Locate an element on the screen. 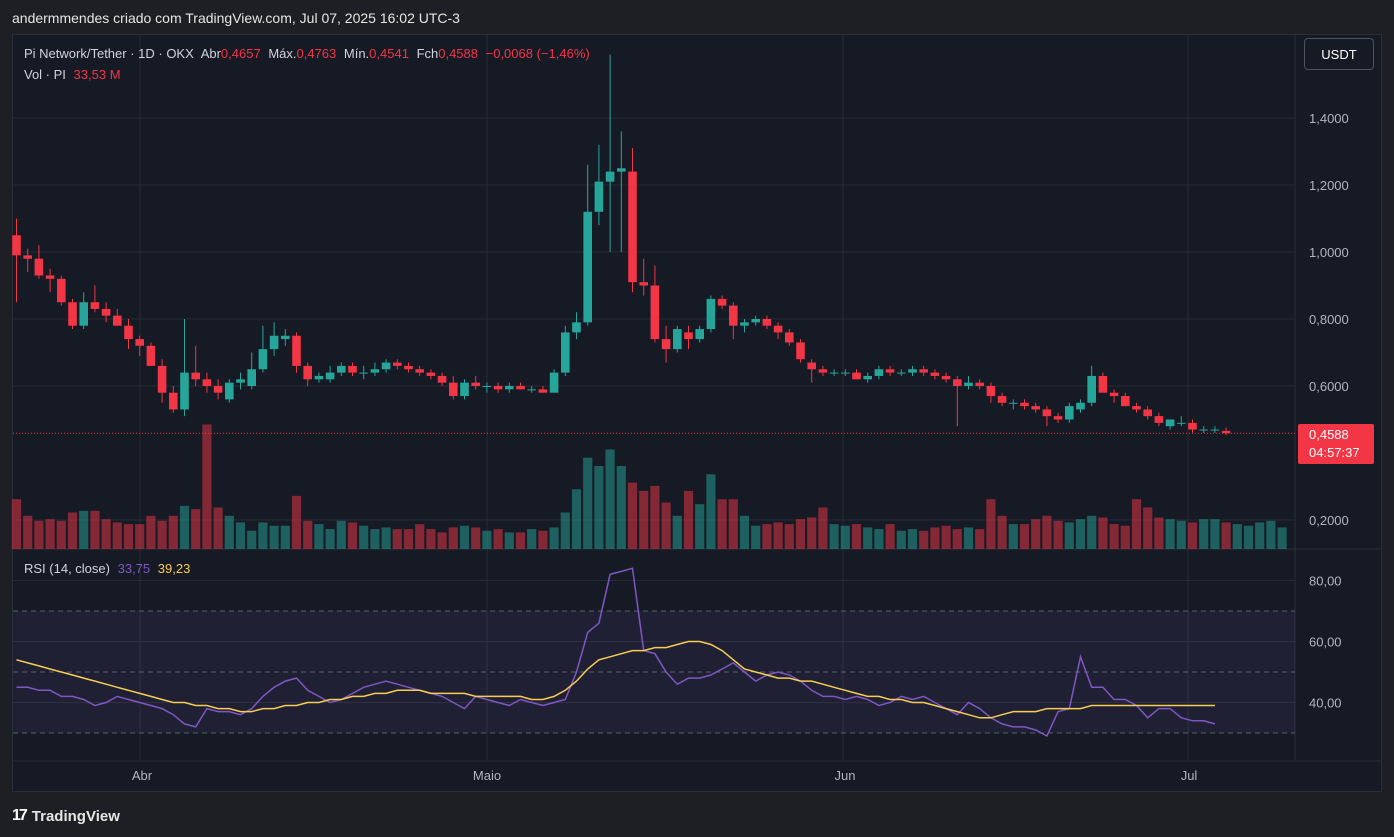 The width and height of the screenshot is (1394, 837). currency-button: USDT is located at coordinates (1339, 54).